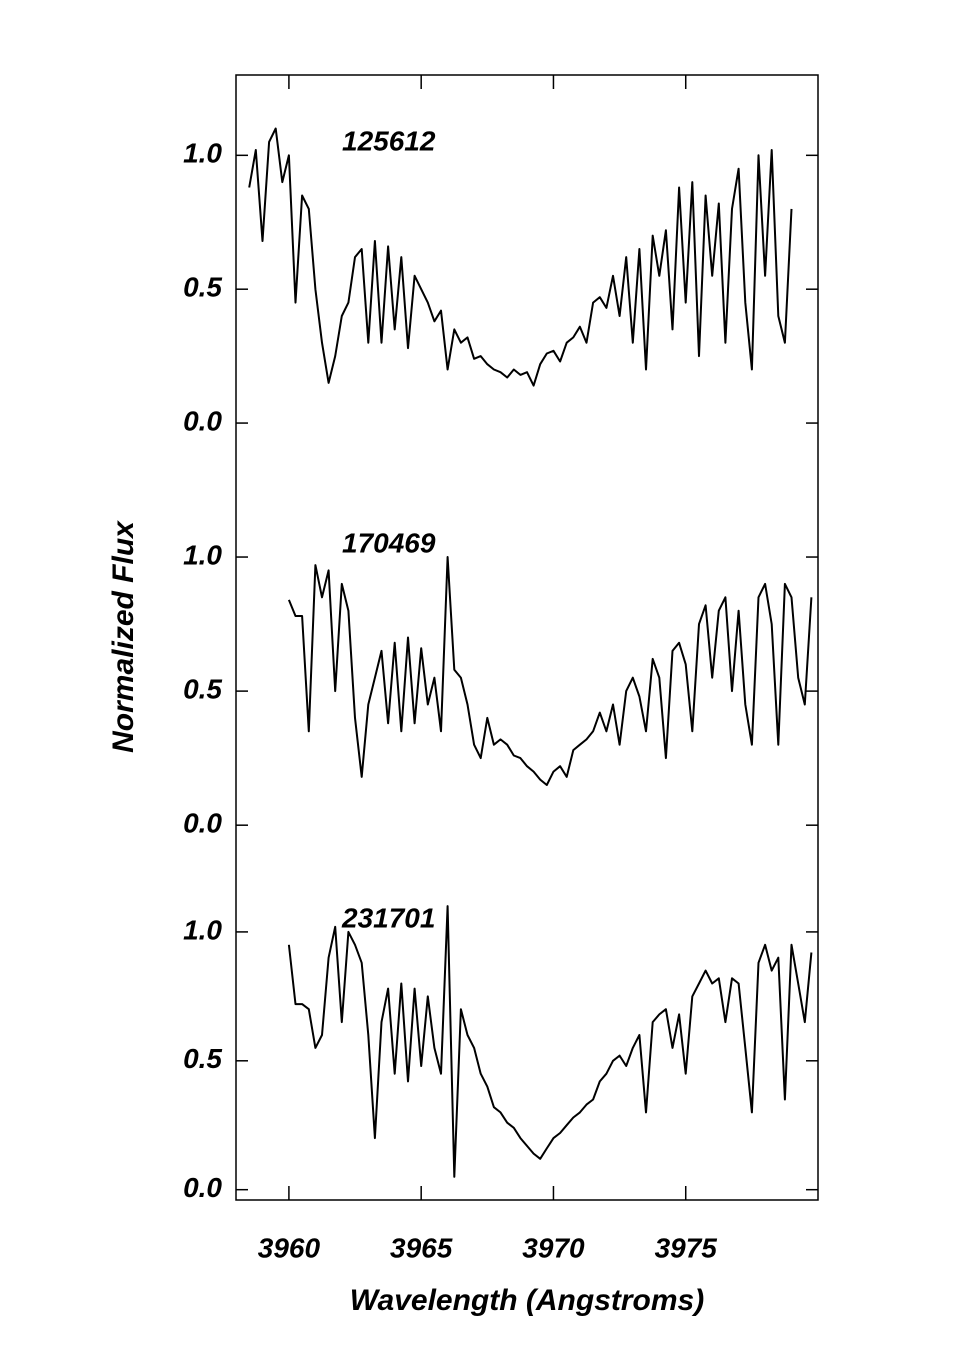 The image size is (975, 1350). Describe the element at coordinates (123, 636) in the screenshot. I see `y-axis-title: Normalized Flux` at that location.